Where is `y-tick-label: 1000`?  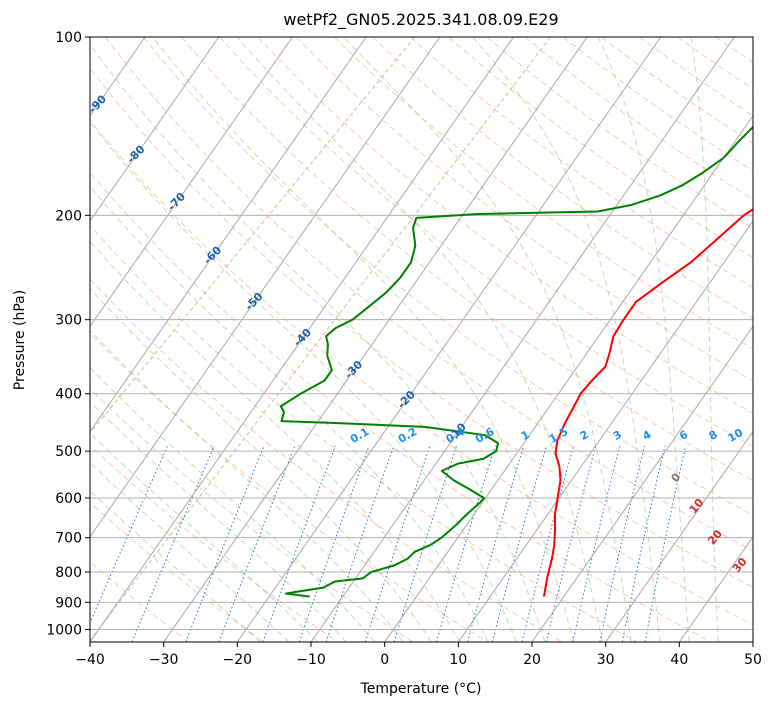
y-tick-label: 1000 is located at coordinates (64, 630).